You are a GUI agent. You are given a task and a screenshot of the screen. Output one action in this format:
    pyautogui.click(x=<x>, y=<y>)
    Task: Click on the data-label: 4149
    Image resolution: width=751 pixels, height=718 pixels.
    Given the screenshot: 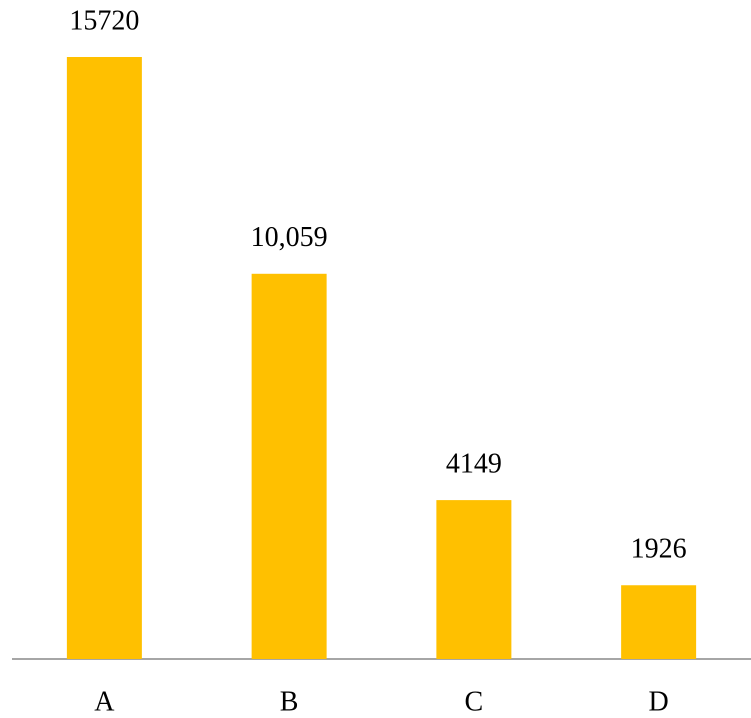 What is the action you would take?
    pyautogui.click(x=474, y=464)
    